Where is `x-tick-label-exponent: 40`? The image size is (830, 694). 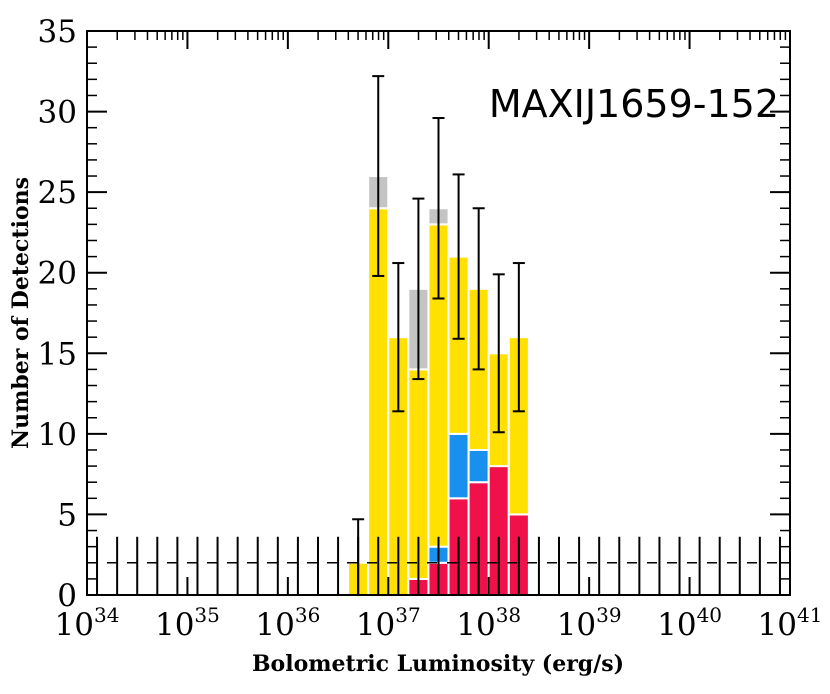 x-tick-label-exponent: 40 is located at coordinates (709, 615).